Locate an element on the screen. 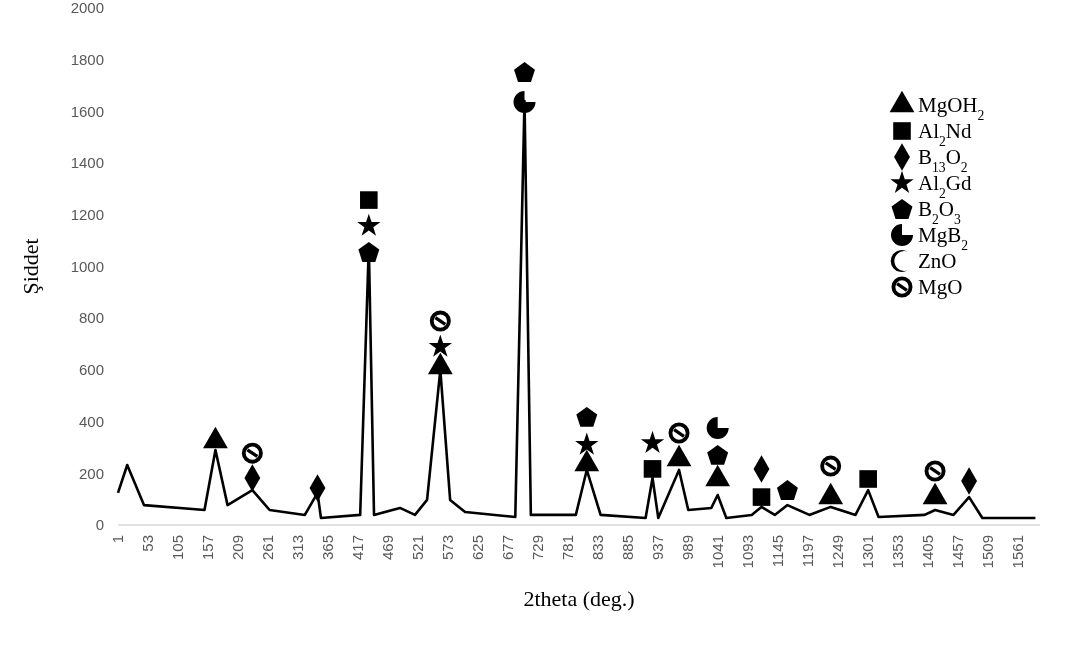 Image resolution: width=1071 pixels, height=666 pixels. x-tick-label: 1561 is located at coordinates (1017, 552).